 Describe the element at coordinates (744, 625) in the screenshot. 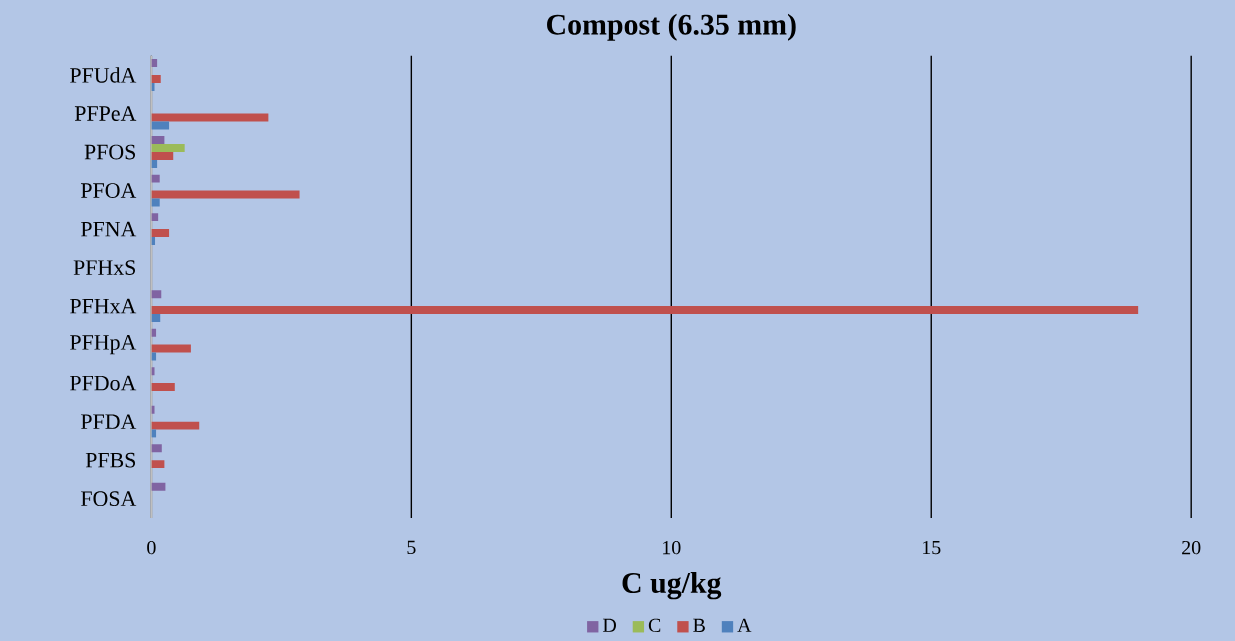

I see `legend-label: A` at that location.